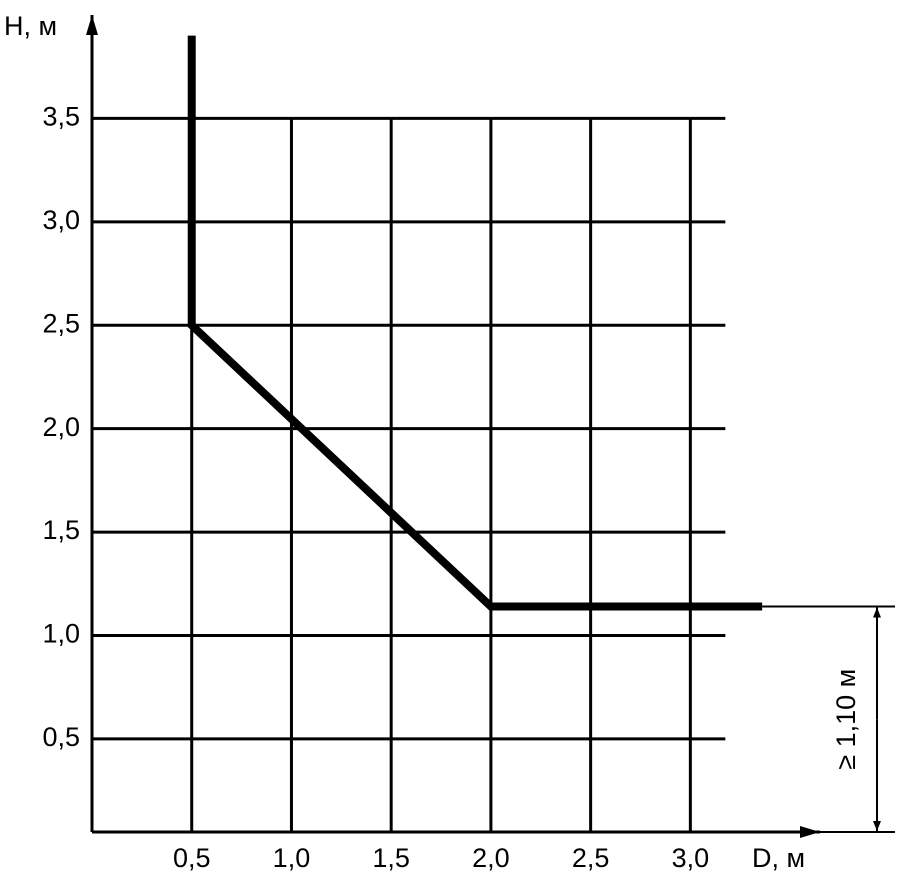  Describe the element at coordinates (846, 719) in the screenshot. I see `dimension-label: ≥ 1,10 м` at that location.